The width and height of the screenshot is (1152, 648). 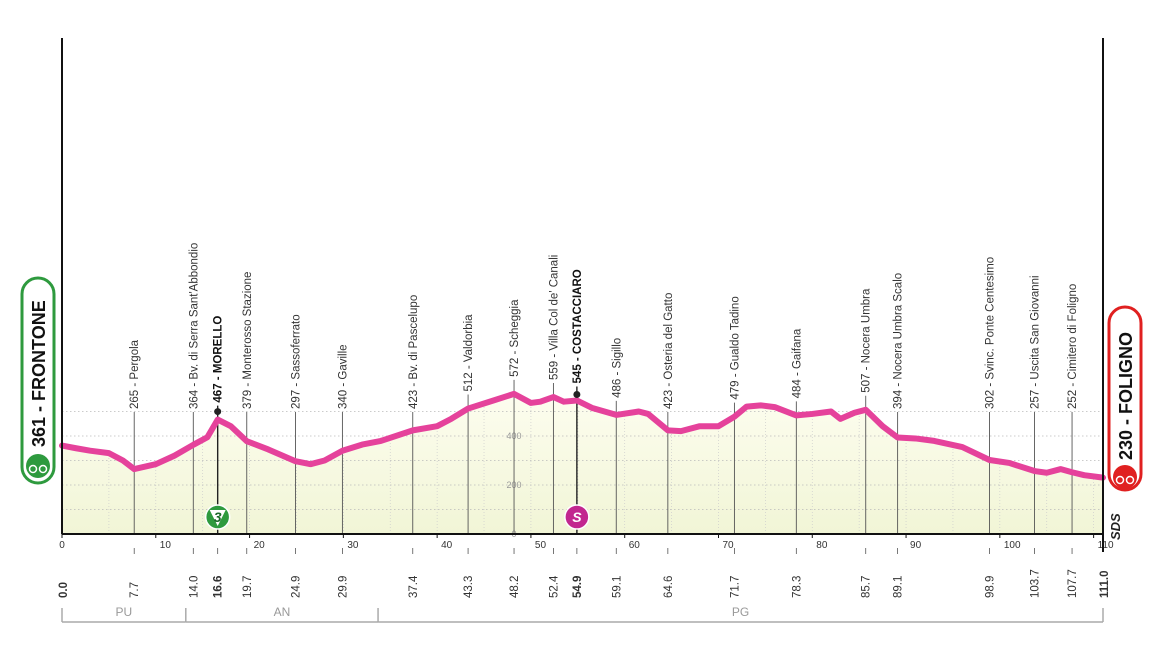 What do you see at coordinates (135, 590) in the screenshot?
I see `waypoint-km-label: 7.7` at bounding box center [135, 590].